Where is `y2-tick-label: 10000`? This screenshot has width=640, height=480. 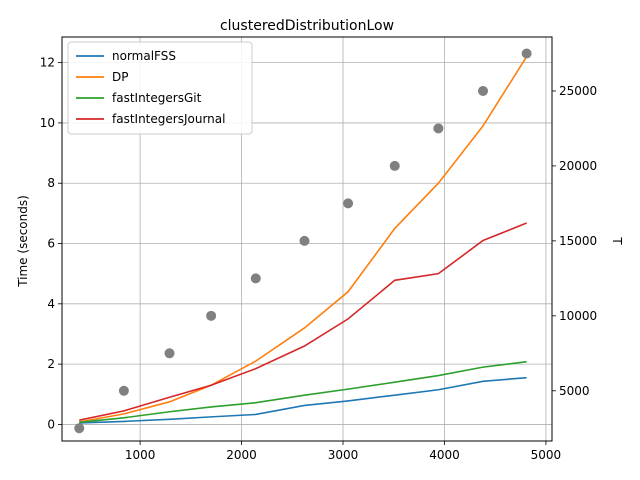
y2-tick-label: 10000 is located at coordinates (578, 316).